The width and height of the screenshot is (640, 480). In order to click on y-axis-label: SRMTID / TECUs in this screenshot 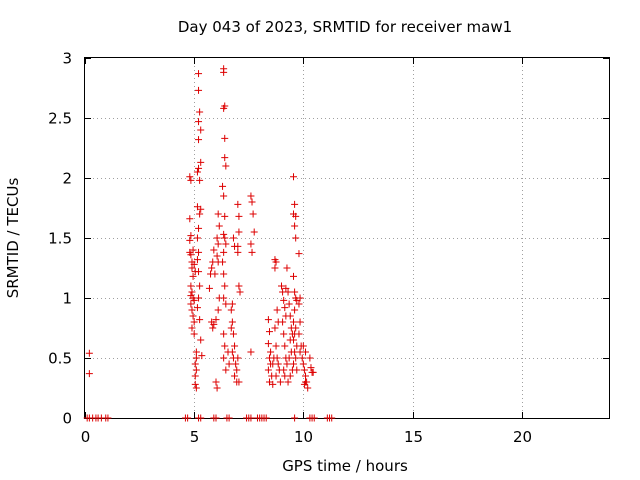, I will do `click(13, 238)`.